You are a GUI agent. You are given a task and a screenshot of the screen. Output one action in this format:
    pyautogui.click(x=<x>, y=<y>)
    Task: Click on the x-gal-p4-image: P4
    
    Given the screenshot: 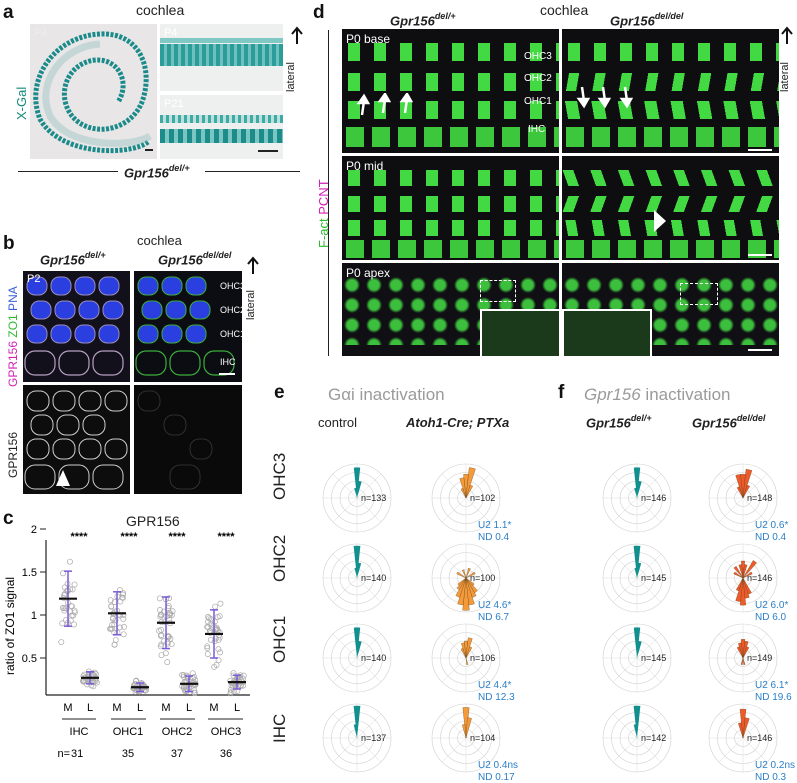 What is the action you would take?
    pyautogui.click(x=221, y=57)
    